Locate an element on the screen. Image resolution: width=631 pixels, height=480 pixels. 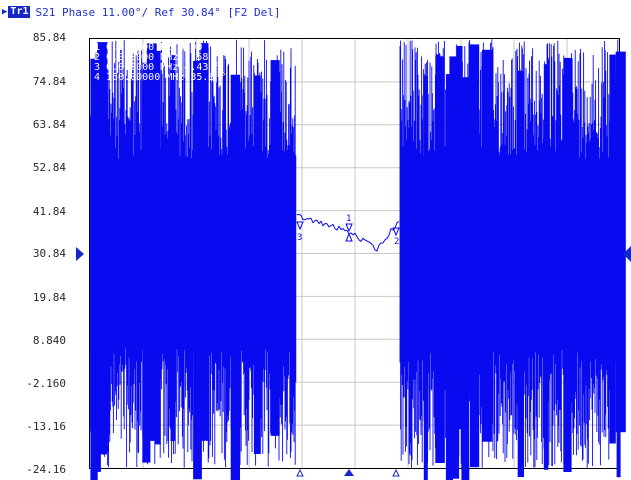
marker-1: 1 is located at coordinates (349, 228).